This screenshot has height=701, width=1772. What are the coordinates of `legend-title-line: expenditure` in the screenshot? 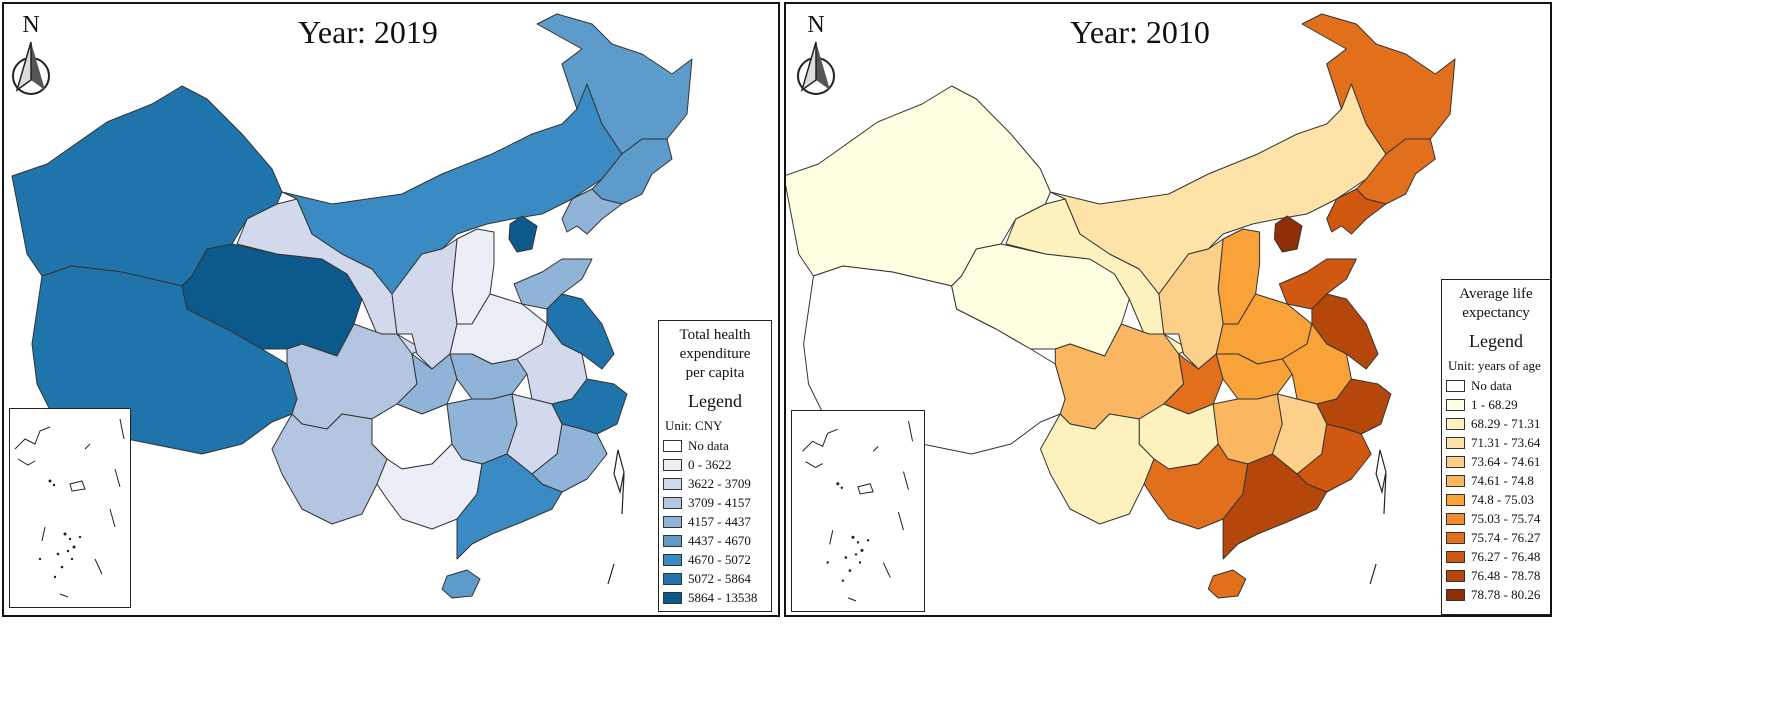 It's located at (715, 354).